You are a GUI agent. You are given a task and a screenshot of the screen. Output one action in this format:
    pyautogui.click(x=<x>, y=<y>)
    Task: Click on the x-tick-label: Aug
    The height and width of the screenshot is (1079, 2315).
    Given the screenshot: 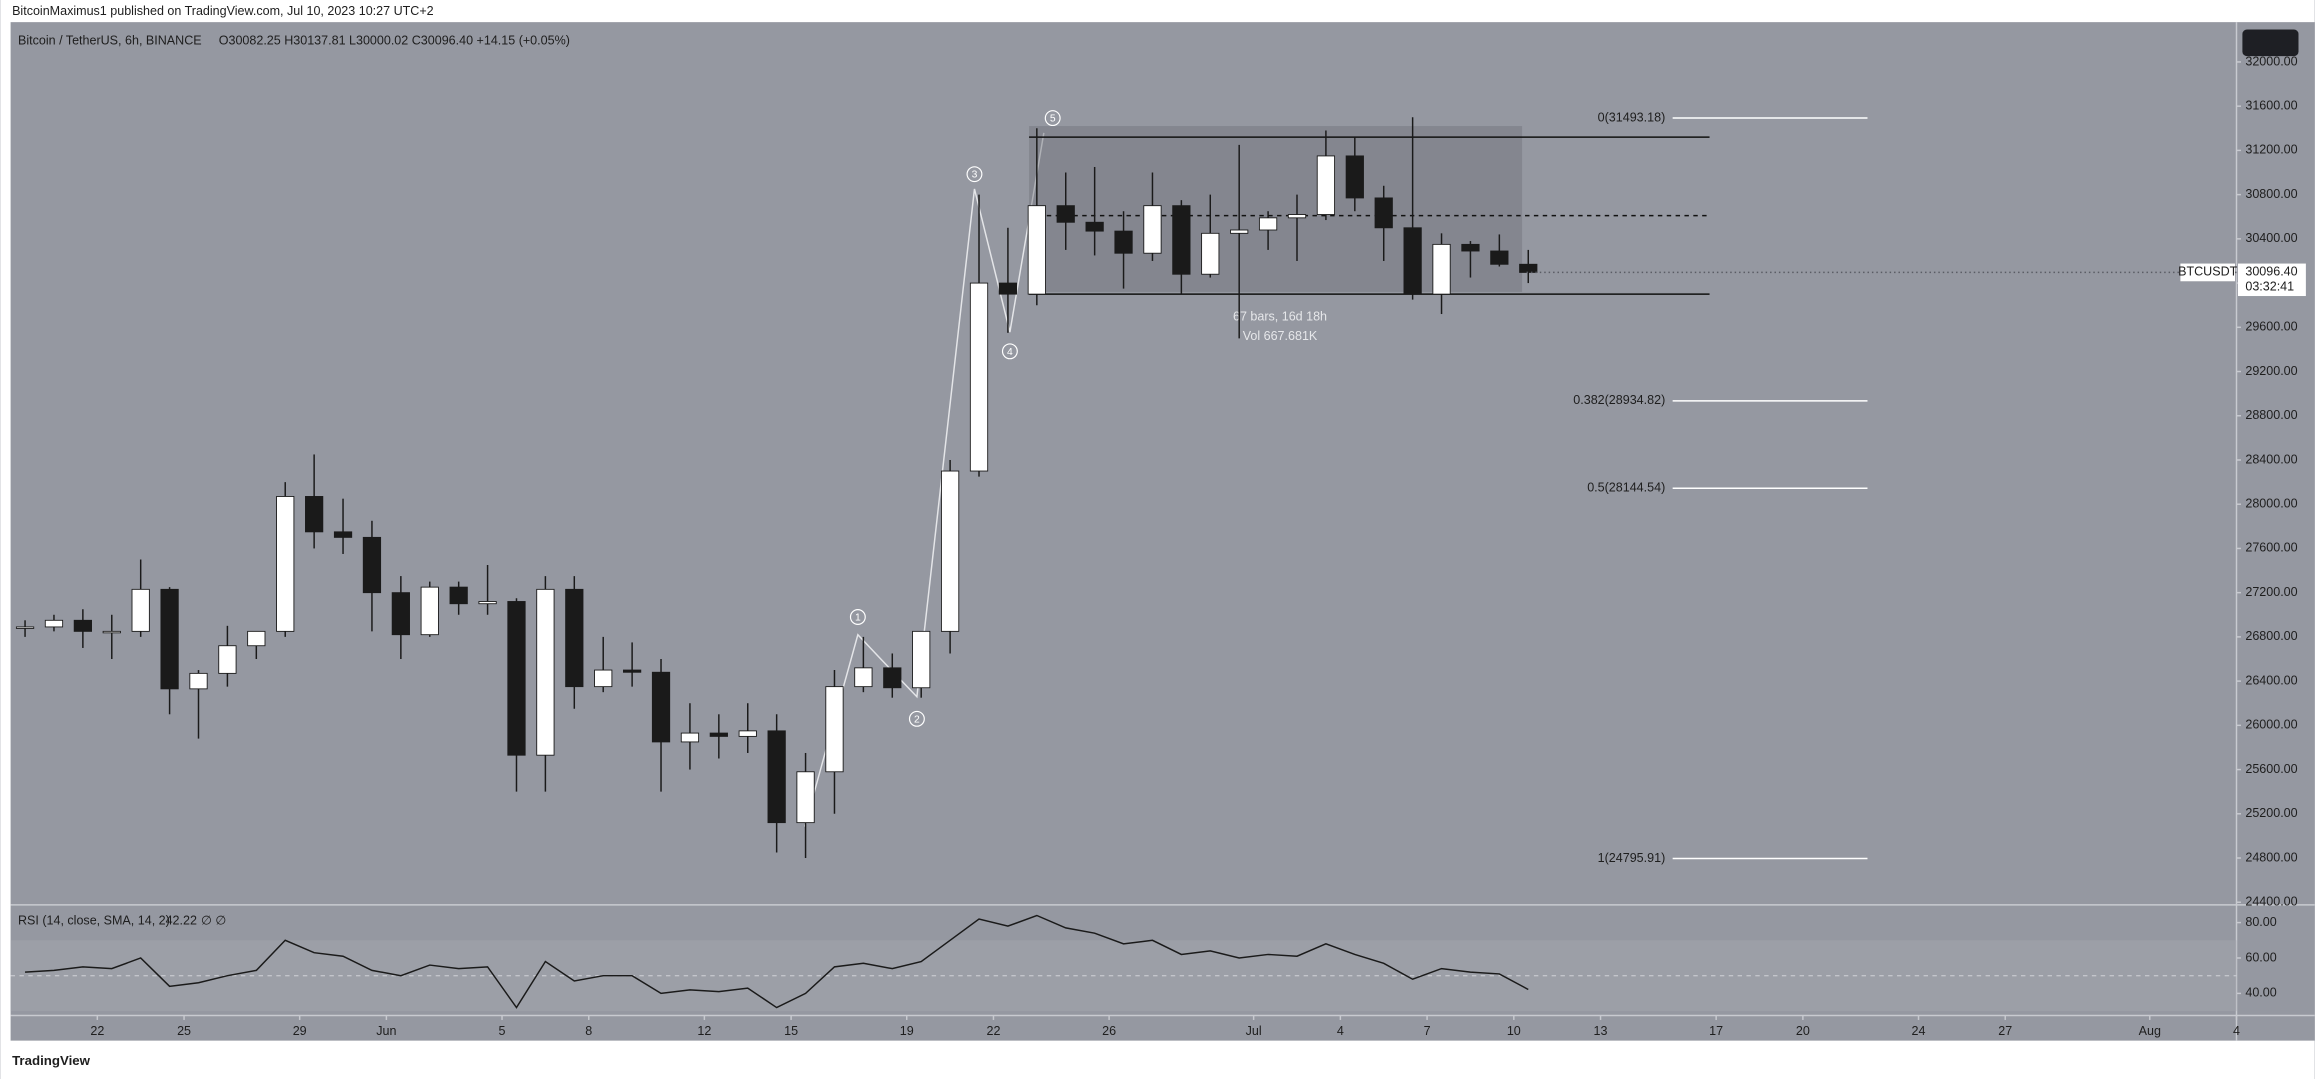 What is the action you would take?
    pyautogui.click(x=2150, y=1031)
    